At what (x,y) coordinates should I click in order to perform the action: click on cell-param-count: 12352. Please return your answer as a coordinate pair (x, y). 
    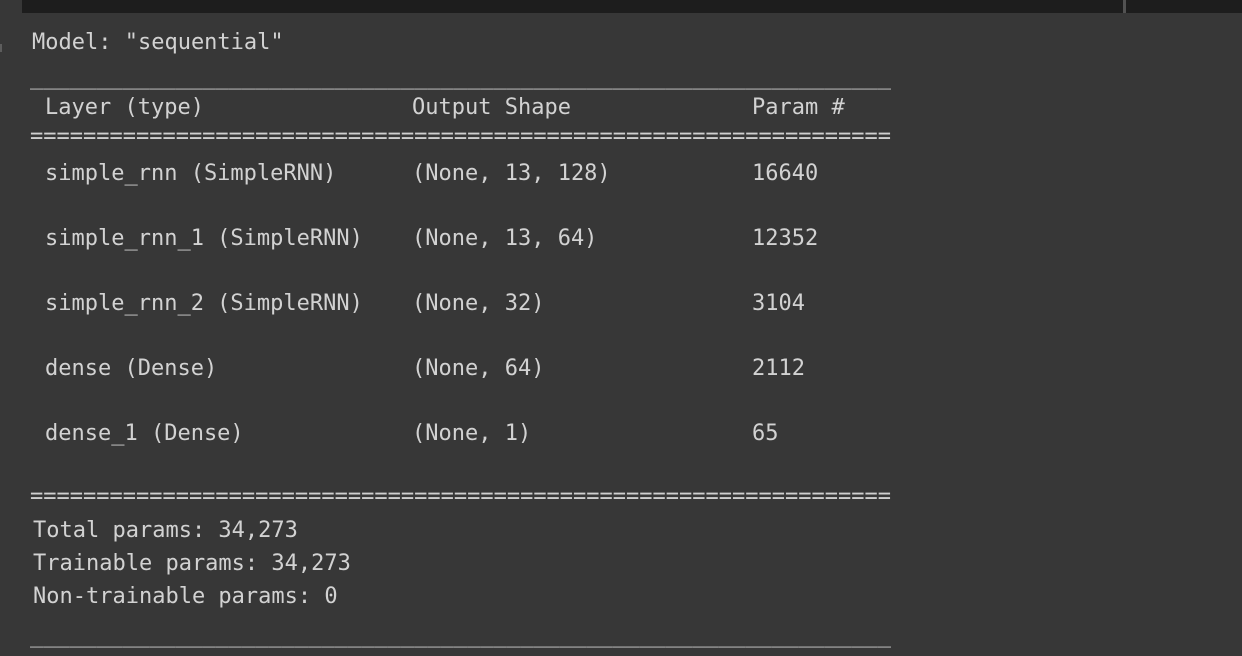
    Looking at the image, I should click on (785, 238).